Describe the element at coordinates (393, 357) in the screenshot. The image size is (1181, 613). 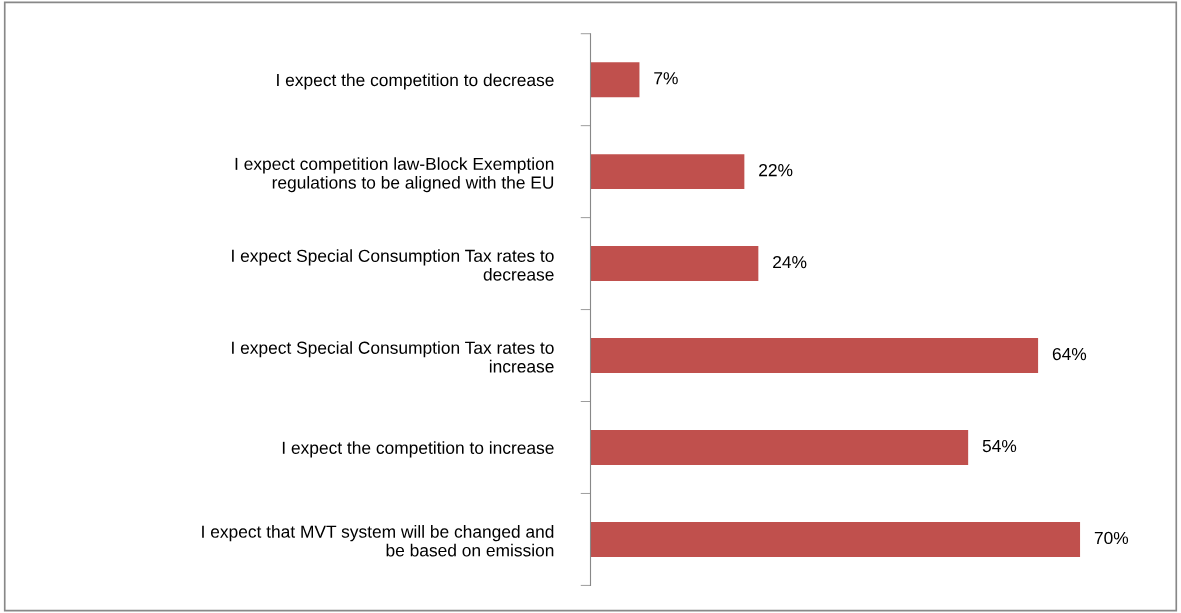
I see `y-tick-label: I expect Special Consumption Tax rates to increase` at that location.